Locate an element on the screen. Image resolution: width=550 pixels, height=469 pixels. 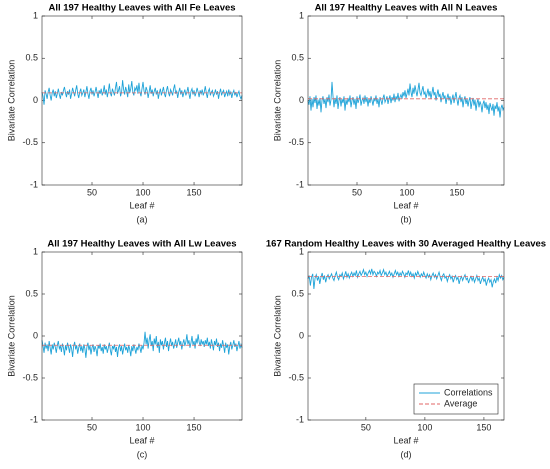
caption: (c) is located at coordinates (142, 454).